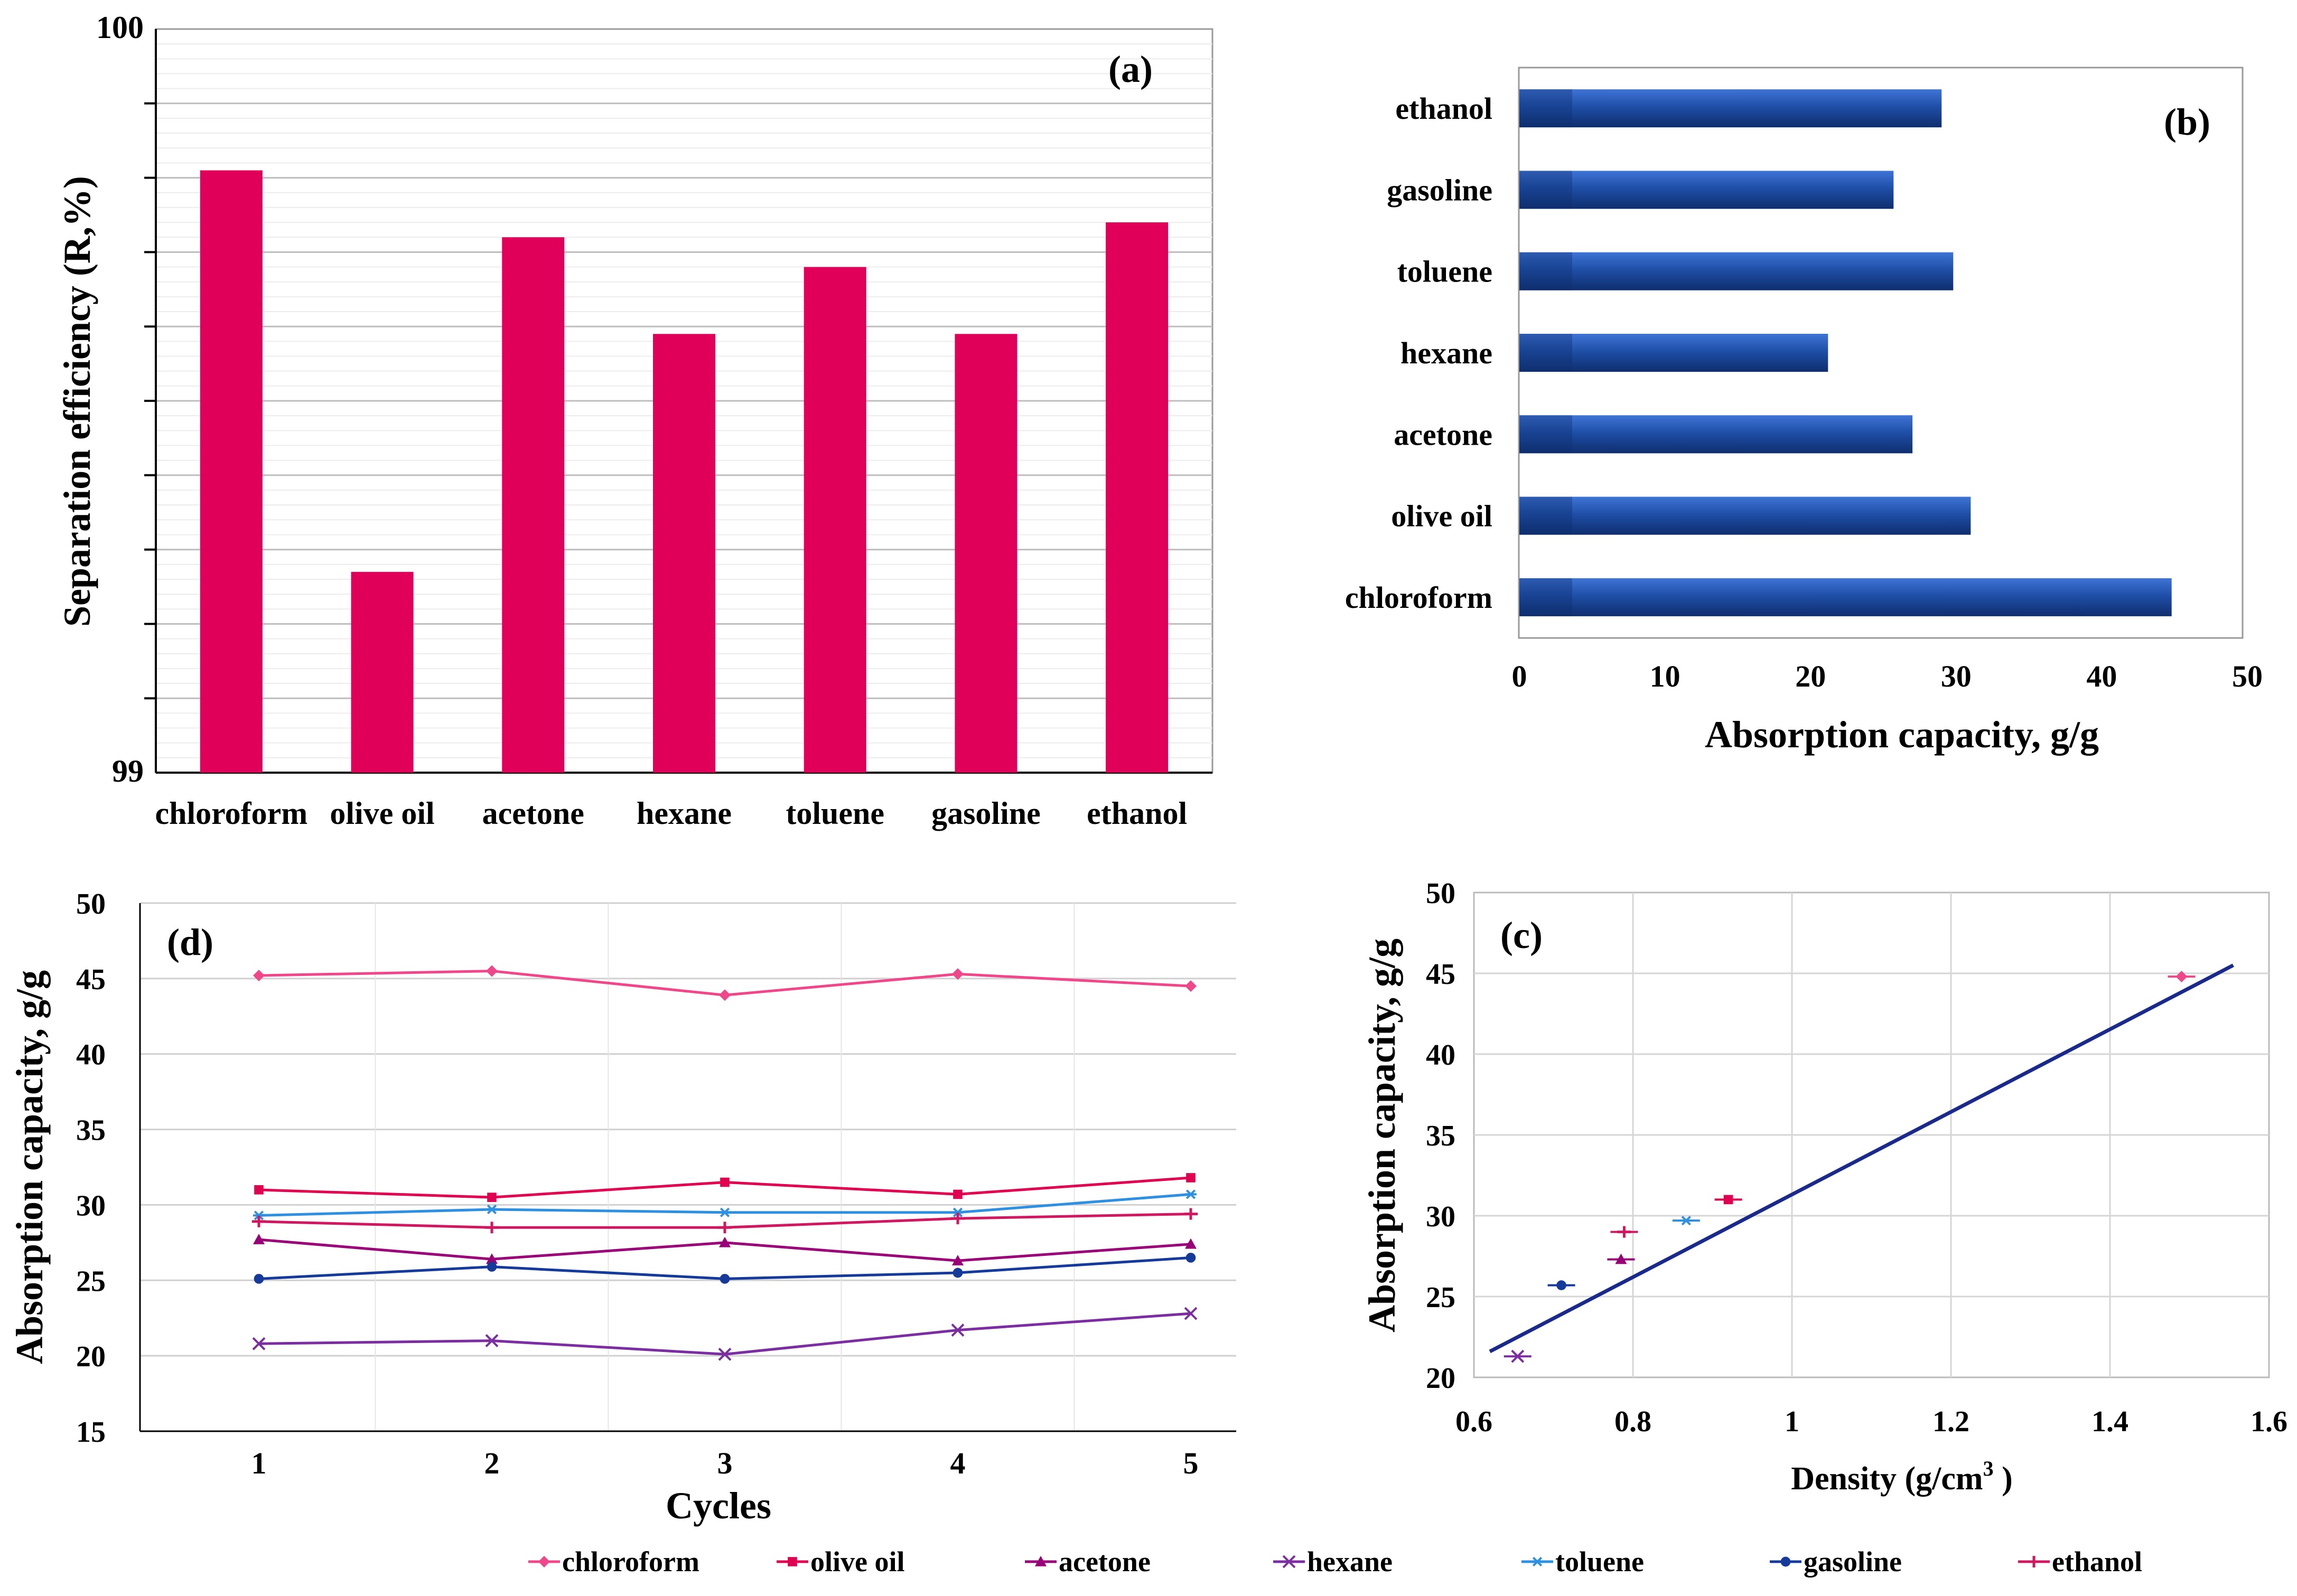 Image resolution: width=2297 pixels, height=1596 pixels. Describe the element at coordinates (1443, 435) in the screenshot. I see `panel-b-category-label: acetone` at that location.